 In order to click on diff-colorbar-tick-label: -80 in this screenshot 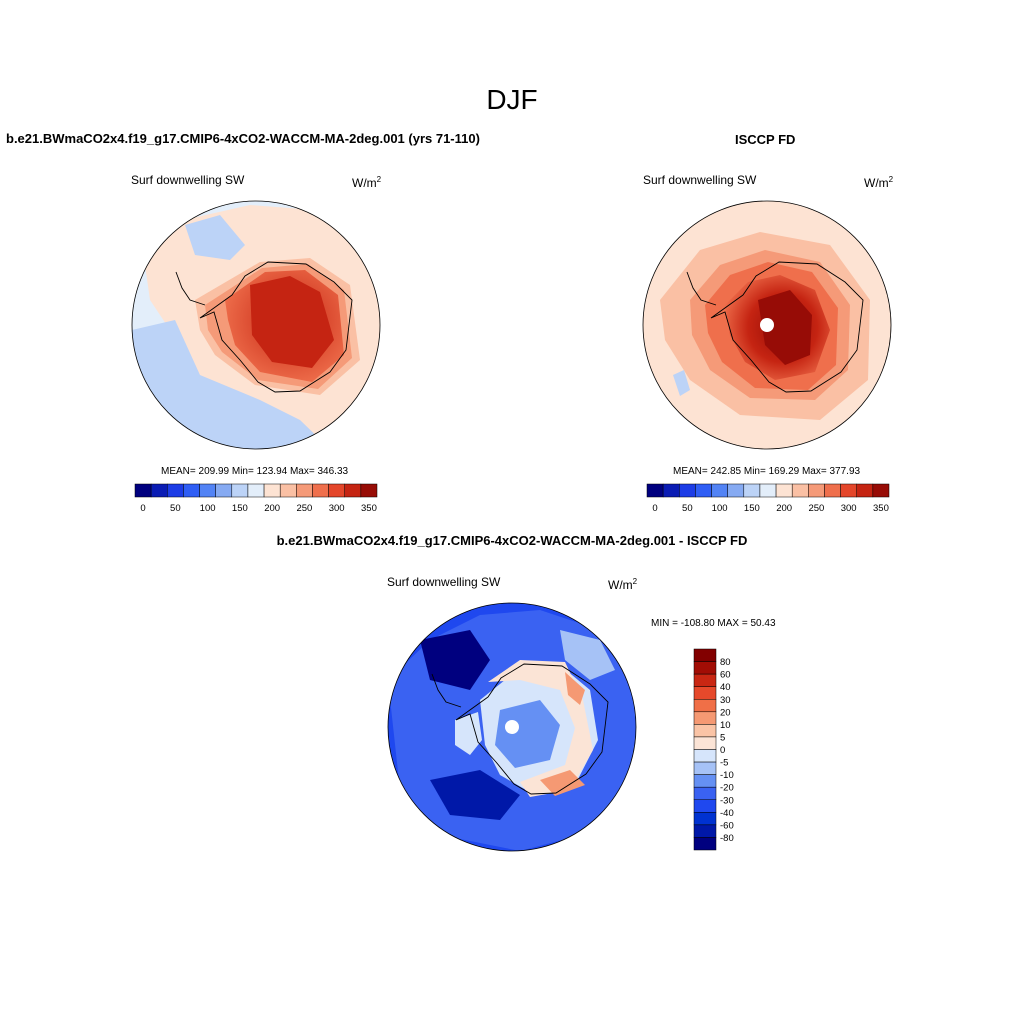, I will do `click(727, 838)`.